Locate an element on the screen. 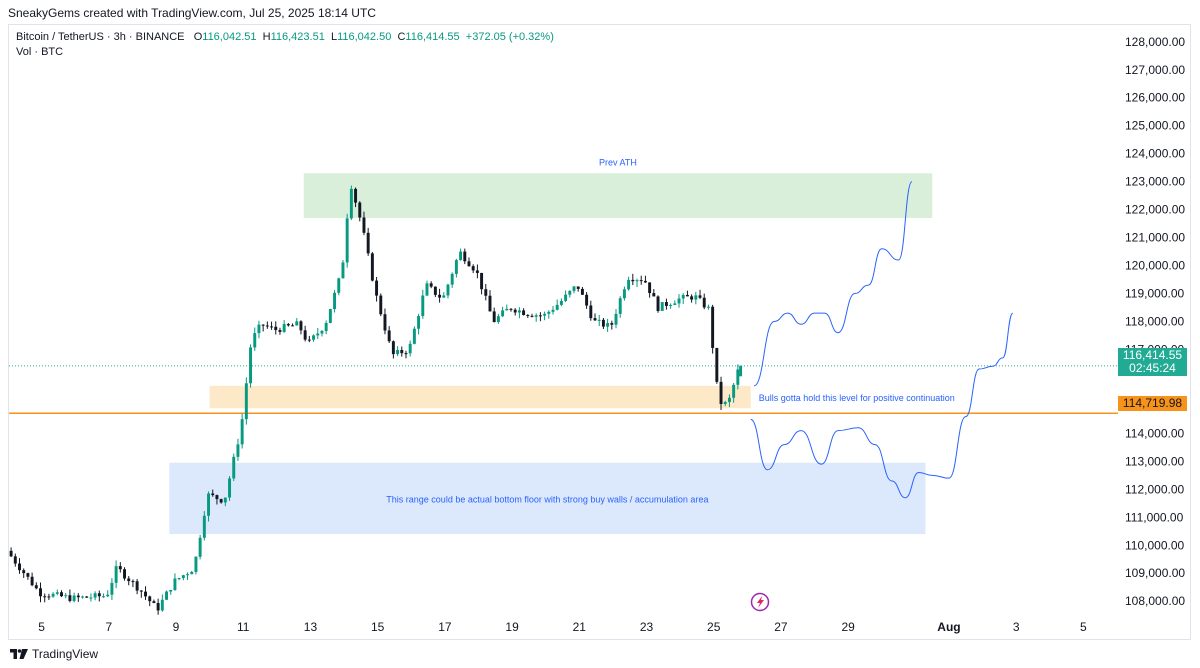  retest-projection-path is located at coordinates (882, 405).